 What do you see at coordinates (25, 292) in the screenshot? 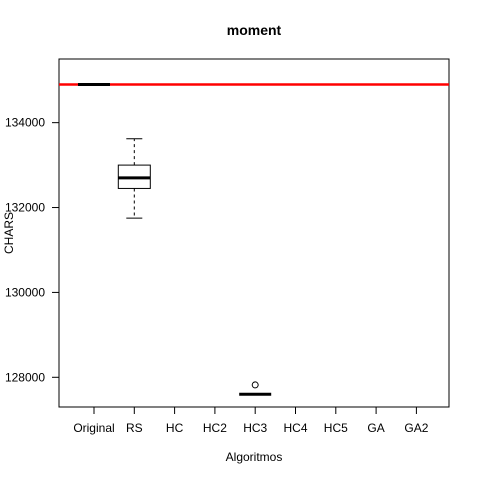
I see `y-tick-label: 130000` at bounding box center [25, 292].